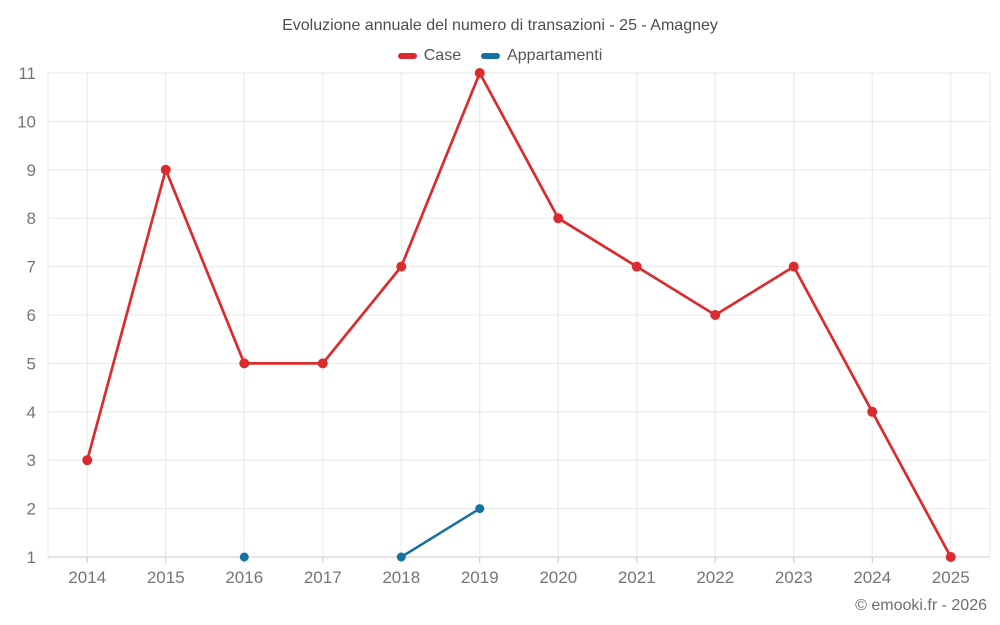 The height and width of the screenshot is (625, 1000). I want to click on y-tick-label: 1, so click(31, 557).